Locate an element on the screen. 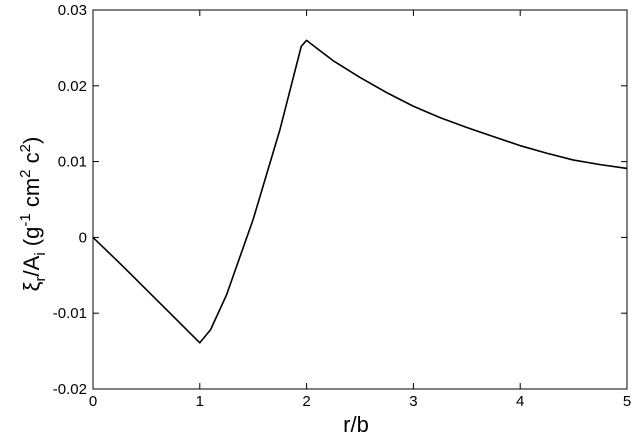 The height and width of the screenshot is (439, 632). y-label-sub-i: i is located at coordinates (40, 253).